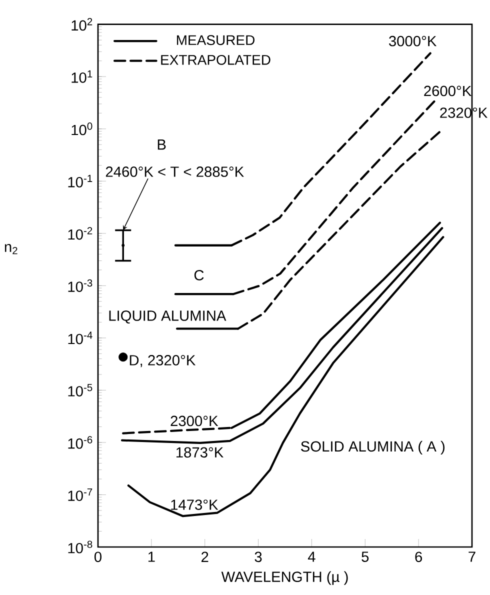 The height and width of the screenshot is (595, 490). I want to click on annotation: B, so click(162, 145).